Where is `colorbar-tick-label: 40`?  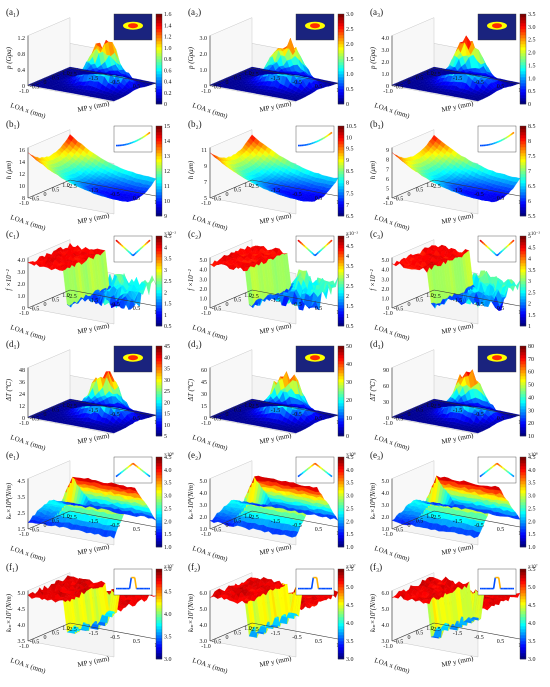 colorbar-tick-label: 40 is located at coordinates (167, 358).